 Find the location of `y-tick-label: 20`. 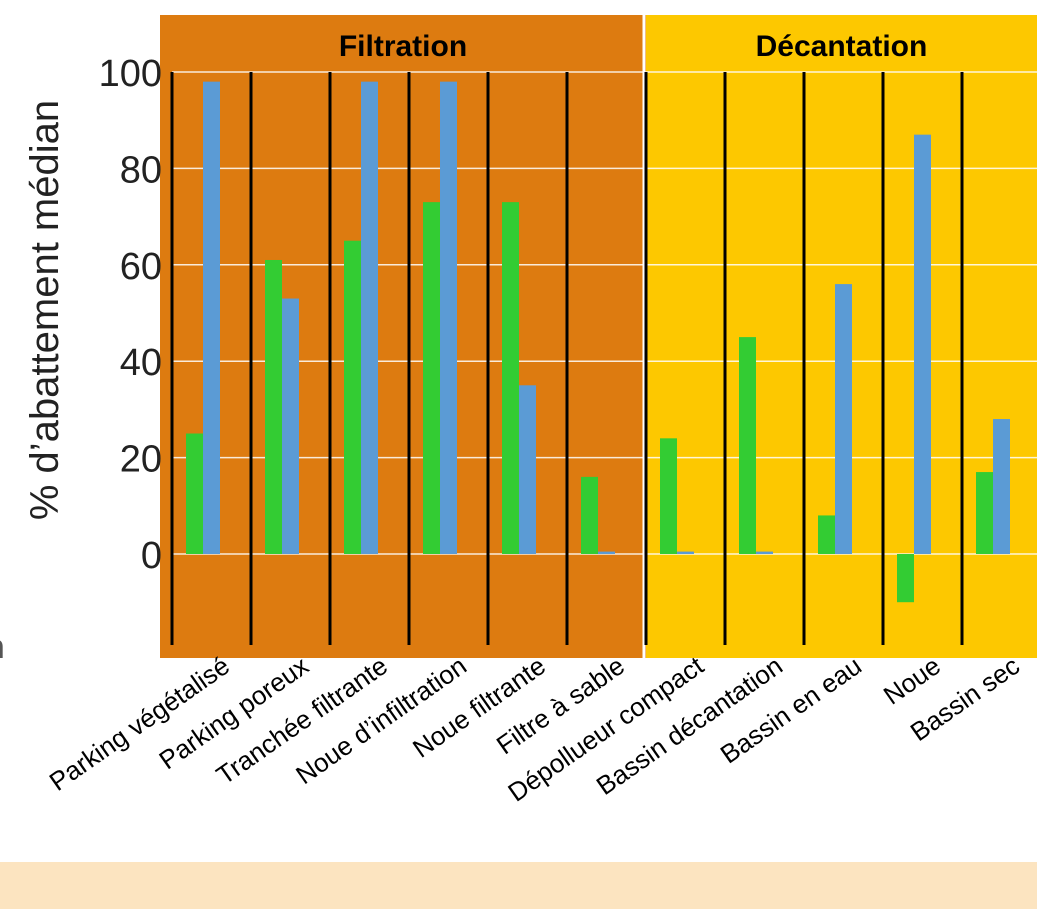

y-tick-label: 20 is located at coordinates (141, 460).